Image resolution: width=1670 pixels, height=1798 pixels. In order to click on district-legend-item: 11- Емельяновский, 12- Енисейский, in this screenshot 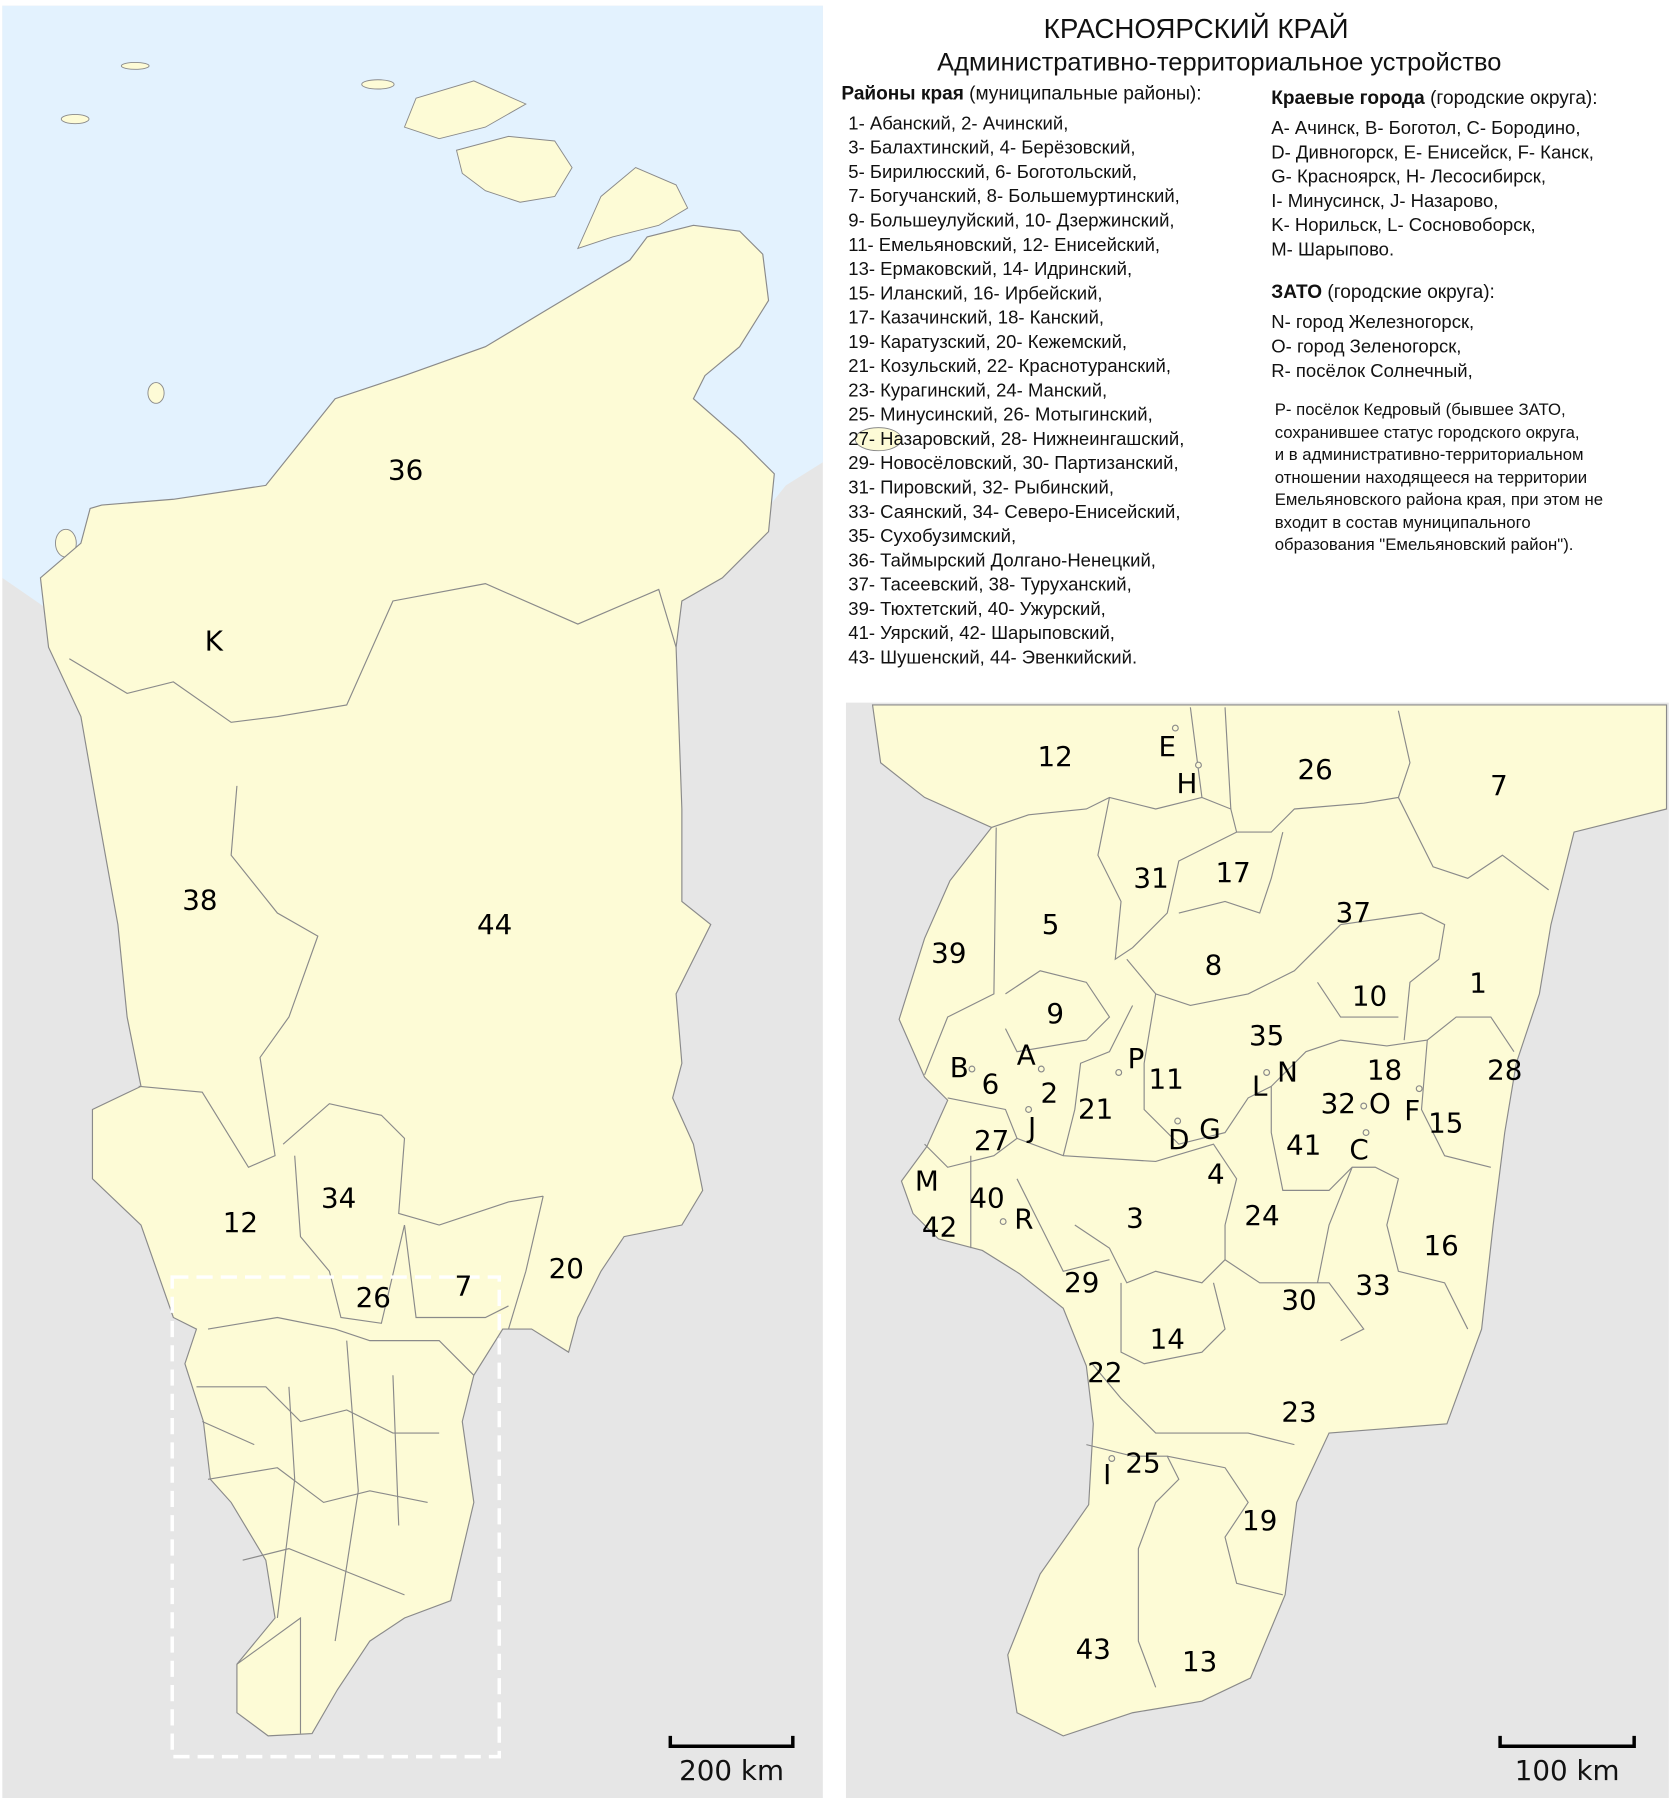, I will do `click(1004, 245)`.